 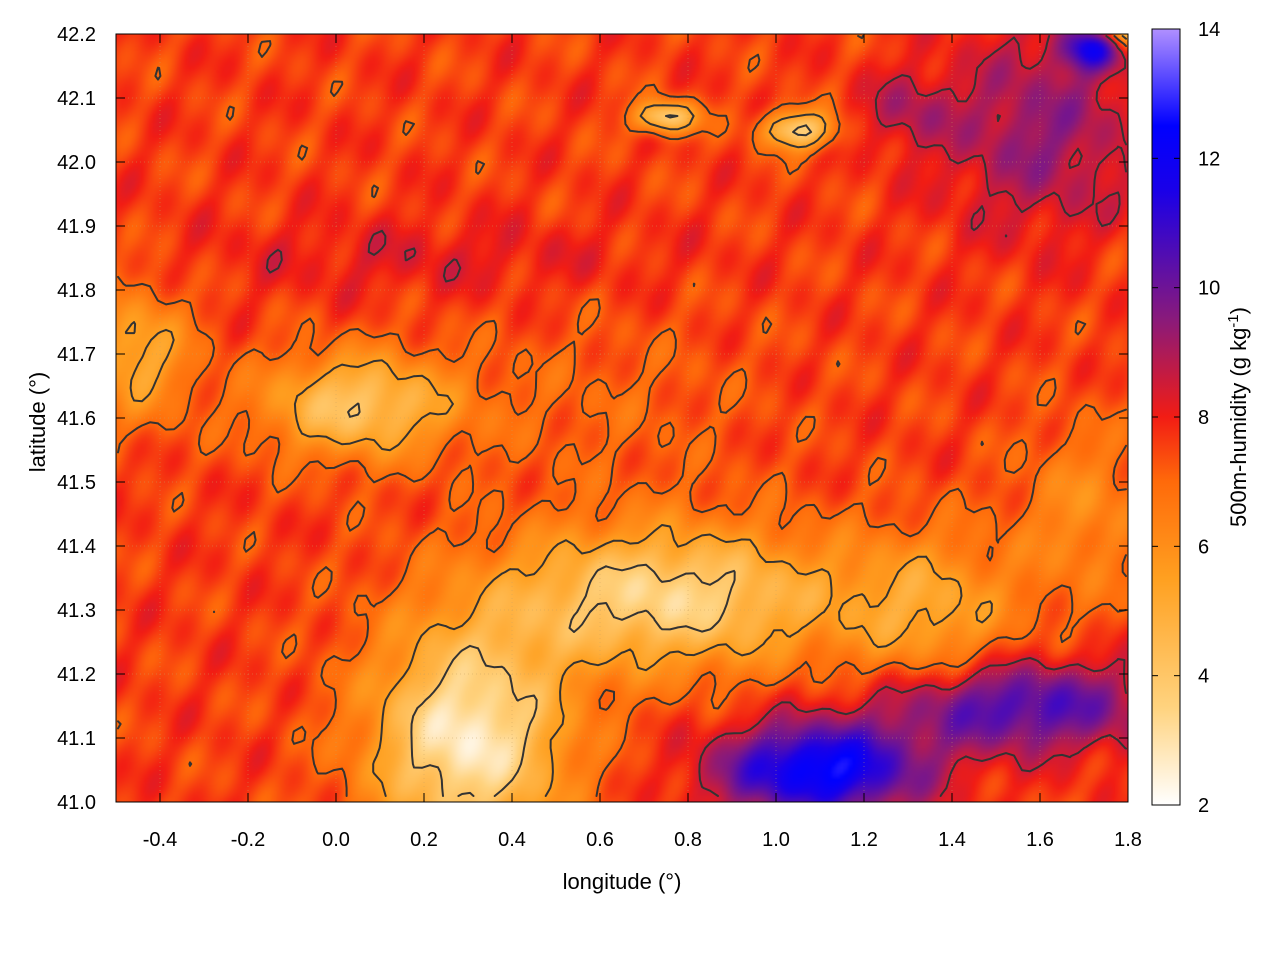 I want to click on x-tick-label: 0.2, so click(x=424, y=840).